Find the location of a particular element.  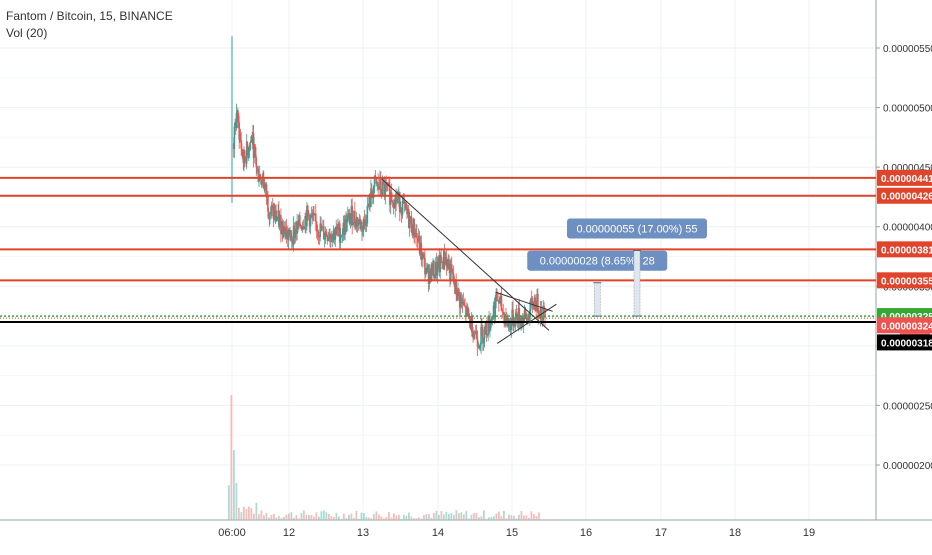

x-tick-label: 18 is located at coordinates (735, 533).